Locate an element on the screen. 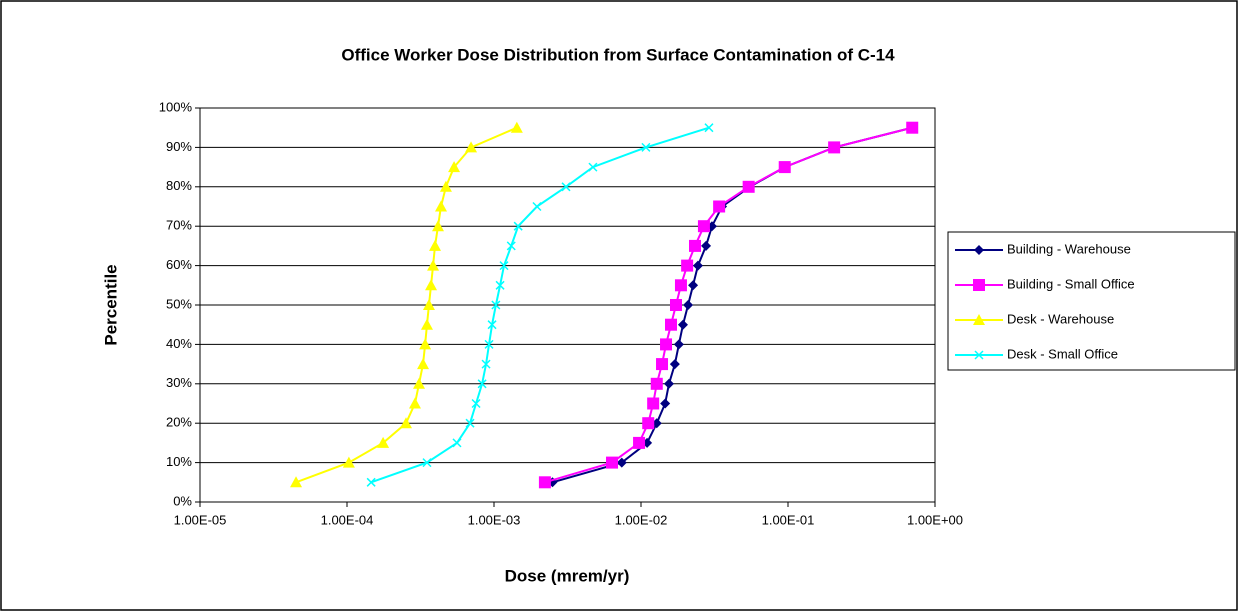 The height and width of the screenshot is (611, 1238). legend-text: Building - Warehouse is located at coordinates (1069, 248).